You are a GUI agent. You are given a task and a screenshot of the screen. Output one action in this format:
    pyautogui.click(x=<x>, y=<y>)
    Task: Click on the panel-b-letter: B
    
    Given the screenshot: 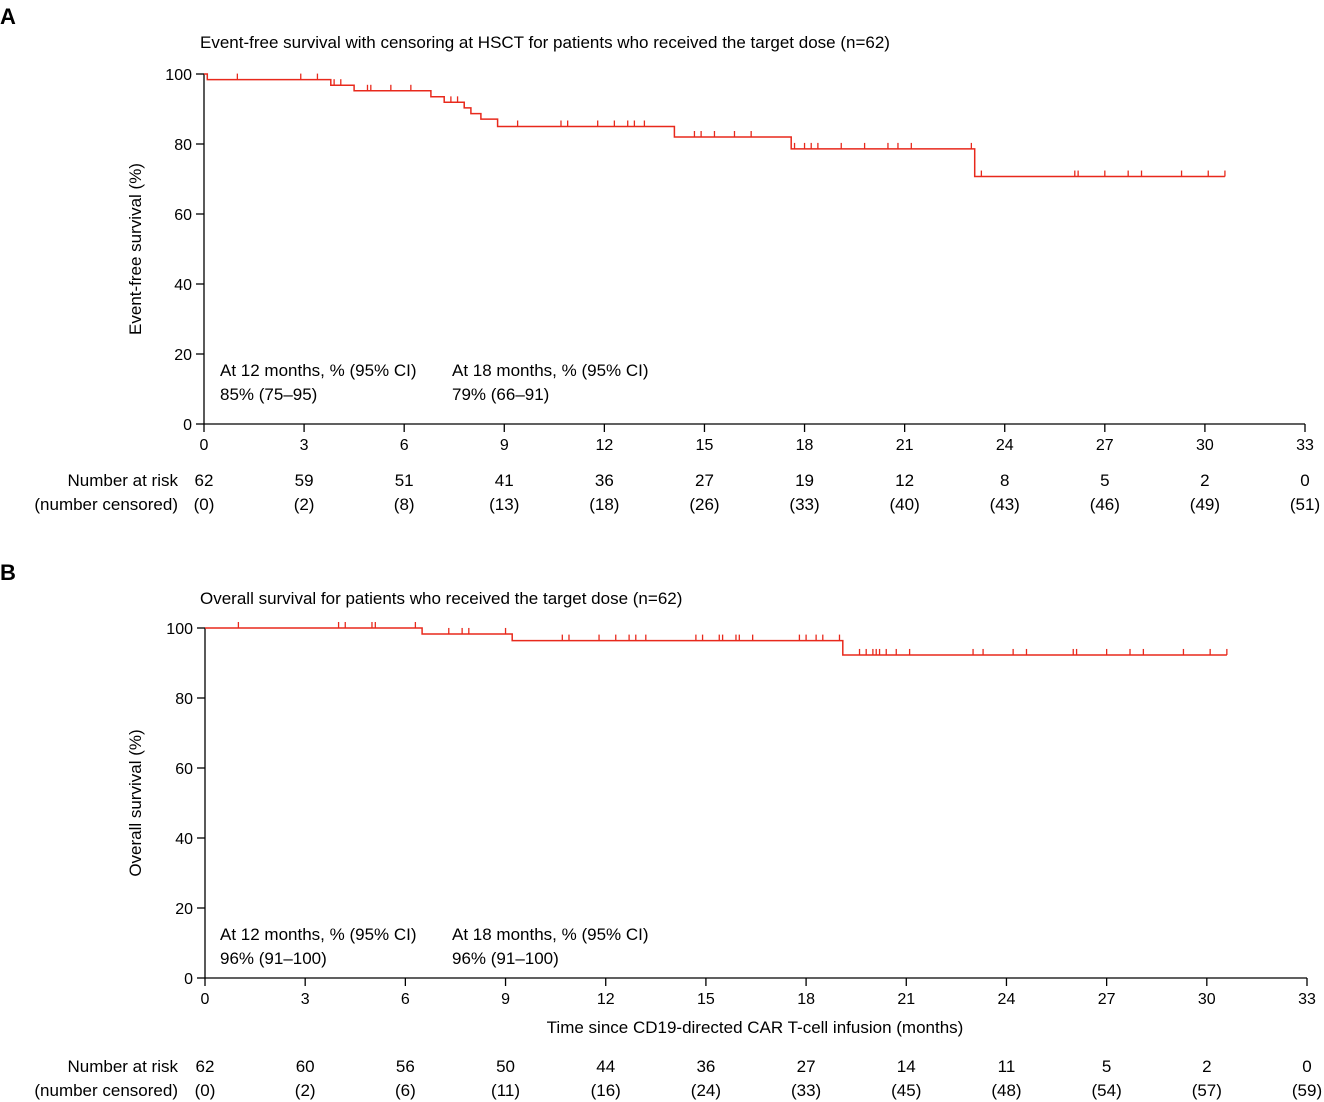 What is the action you would take?
    pyautogui.click(x=8, y=572)
    